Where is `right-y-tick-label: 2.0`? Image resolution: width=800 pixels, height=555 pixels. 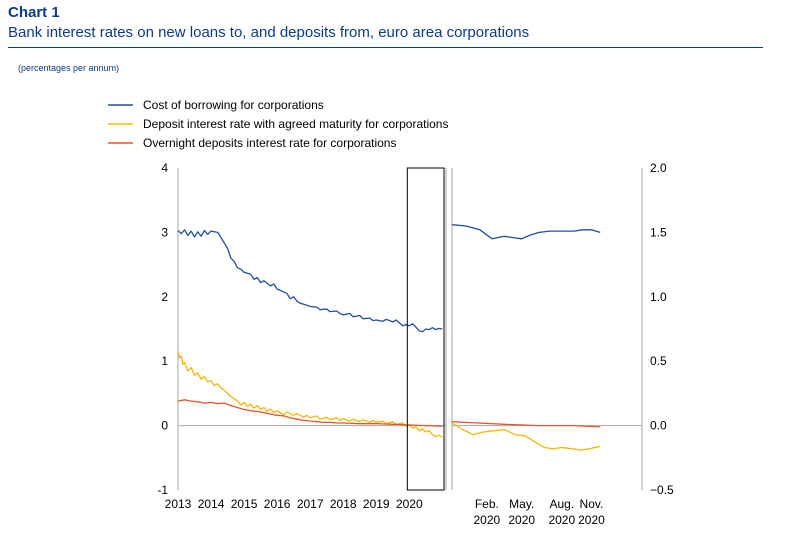 right-y-tick-label: 2.0 is located at coordinates (658, 168).